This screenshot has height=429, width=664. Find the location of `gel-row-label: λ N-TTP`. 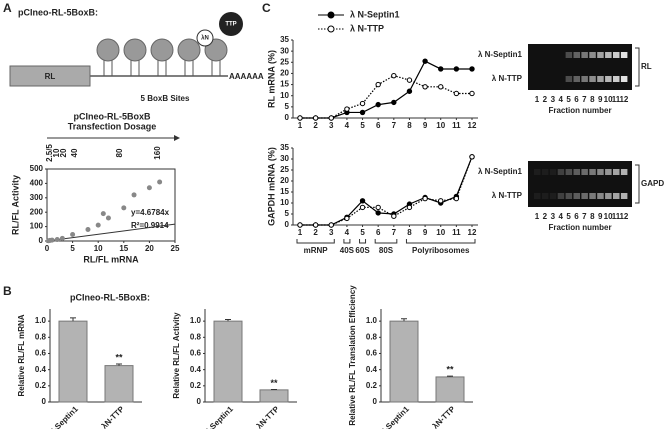

gel-row-label: λ N-TTP is located at coordinates (507, 195).